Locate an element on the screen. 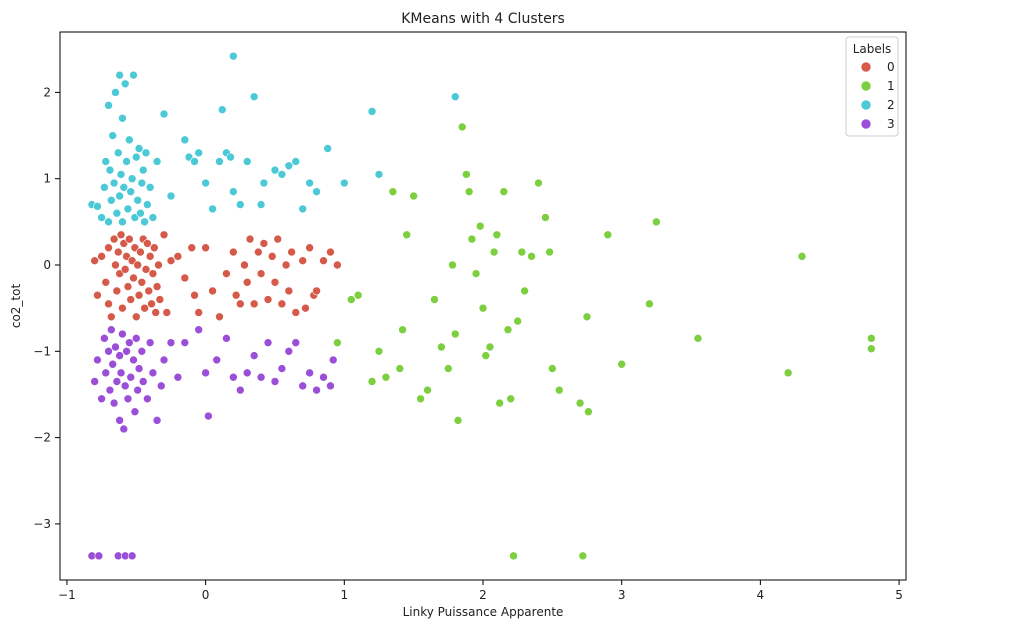  legend: Labels 0 1 2 3 is located at coordinates (872, 86).